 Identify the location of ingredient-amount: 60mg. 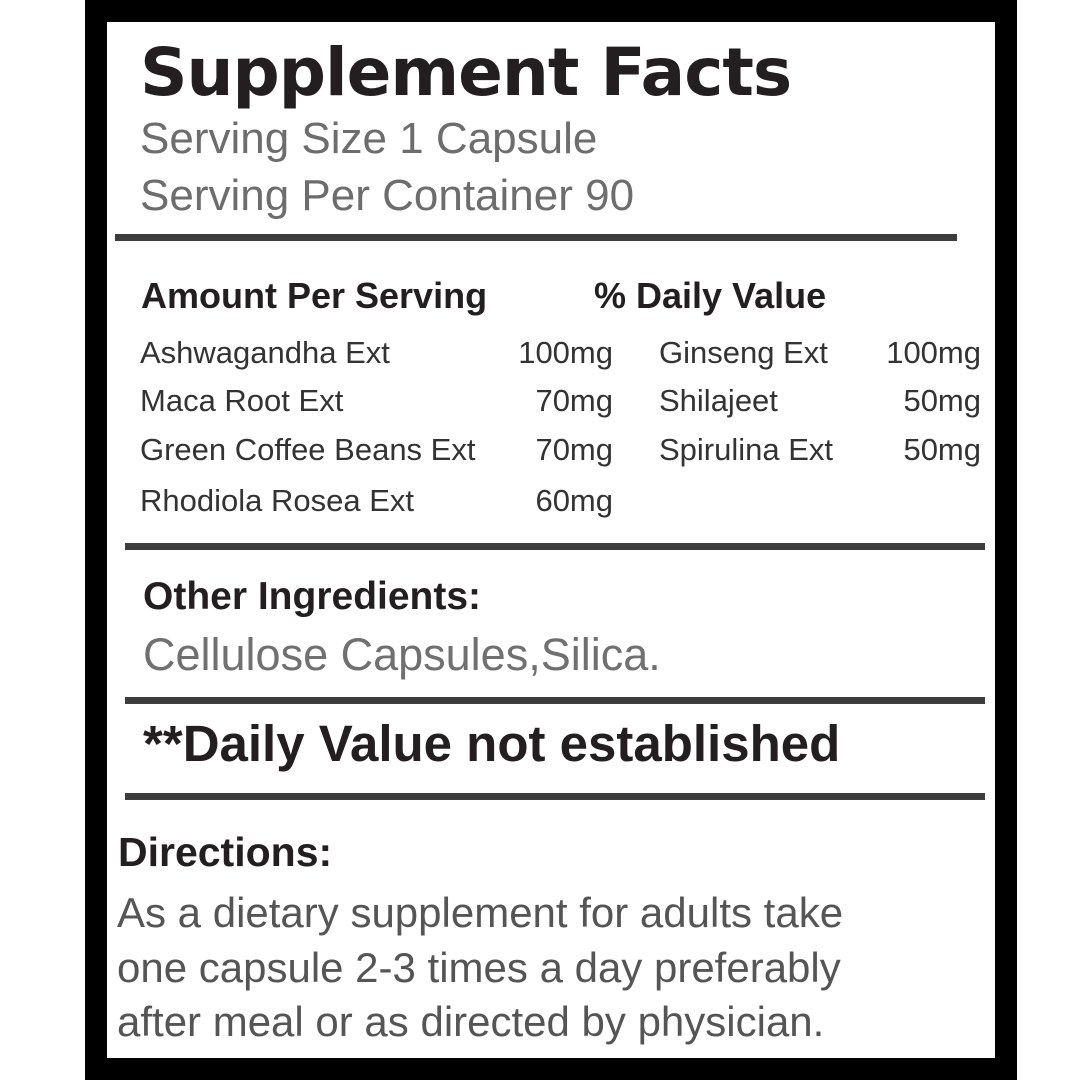
(574, 500).